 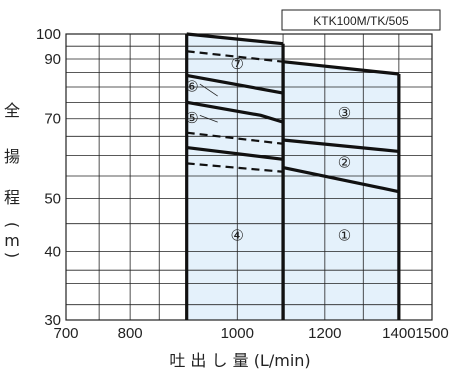 What do you see at coordinates (12, 240) in the screenshot?
I see `y-axis-title-char: m` at bounding box center [12, 240].